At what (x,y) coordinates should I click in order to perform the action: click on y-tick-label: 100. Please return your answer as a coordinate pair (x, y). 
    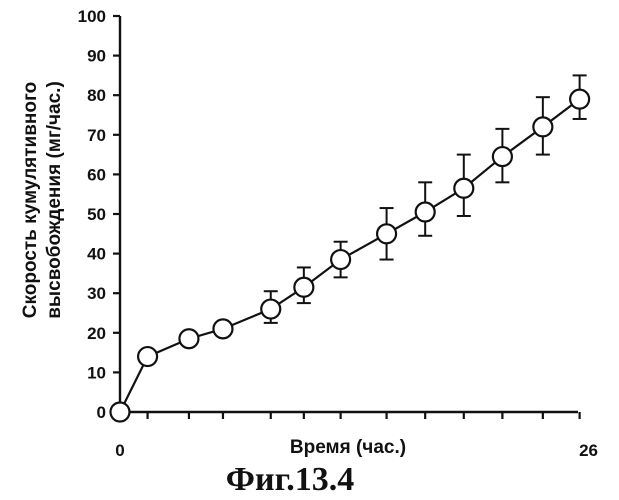
    Looking at the image, I should click on (92, 16).